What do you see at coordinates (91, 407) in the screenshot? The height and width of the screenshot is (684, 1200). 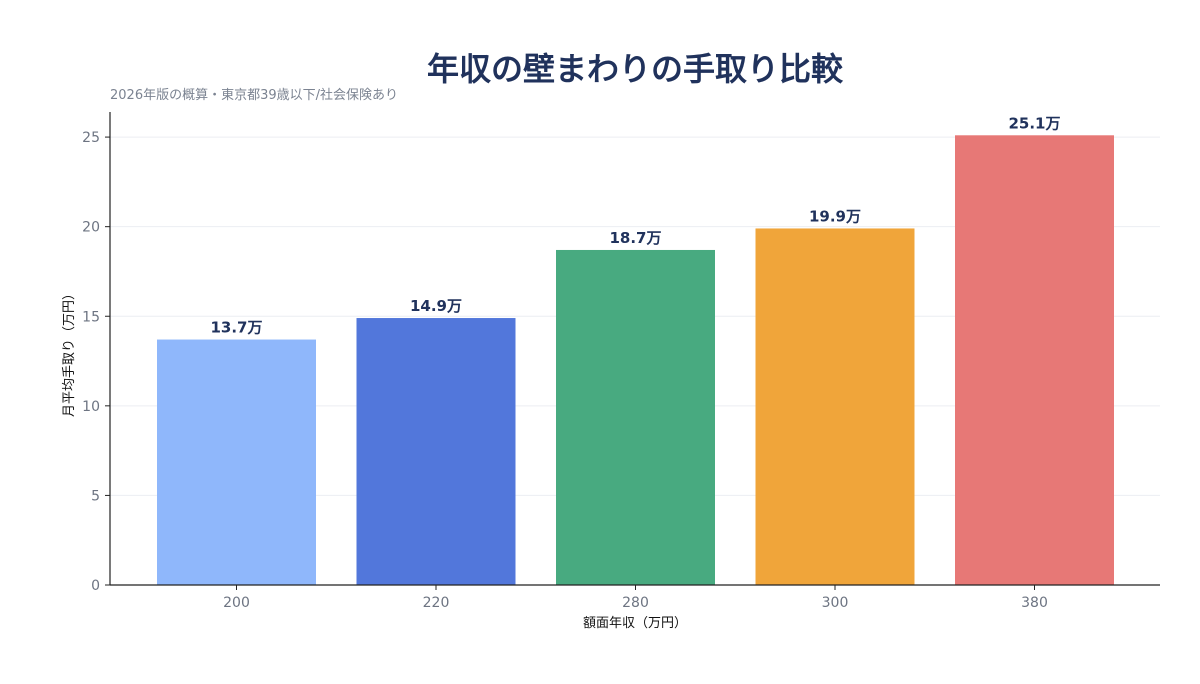 I see `y-tick-label: 10` at bounding box center [91, 407].